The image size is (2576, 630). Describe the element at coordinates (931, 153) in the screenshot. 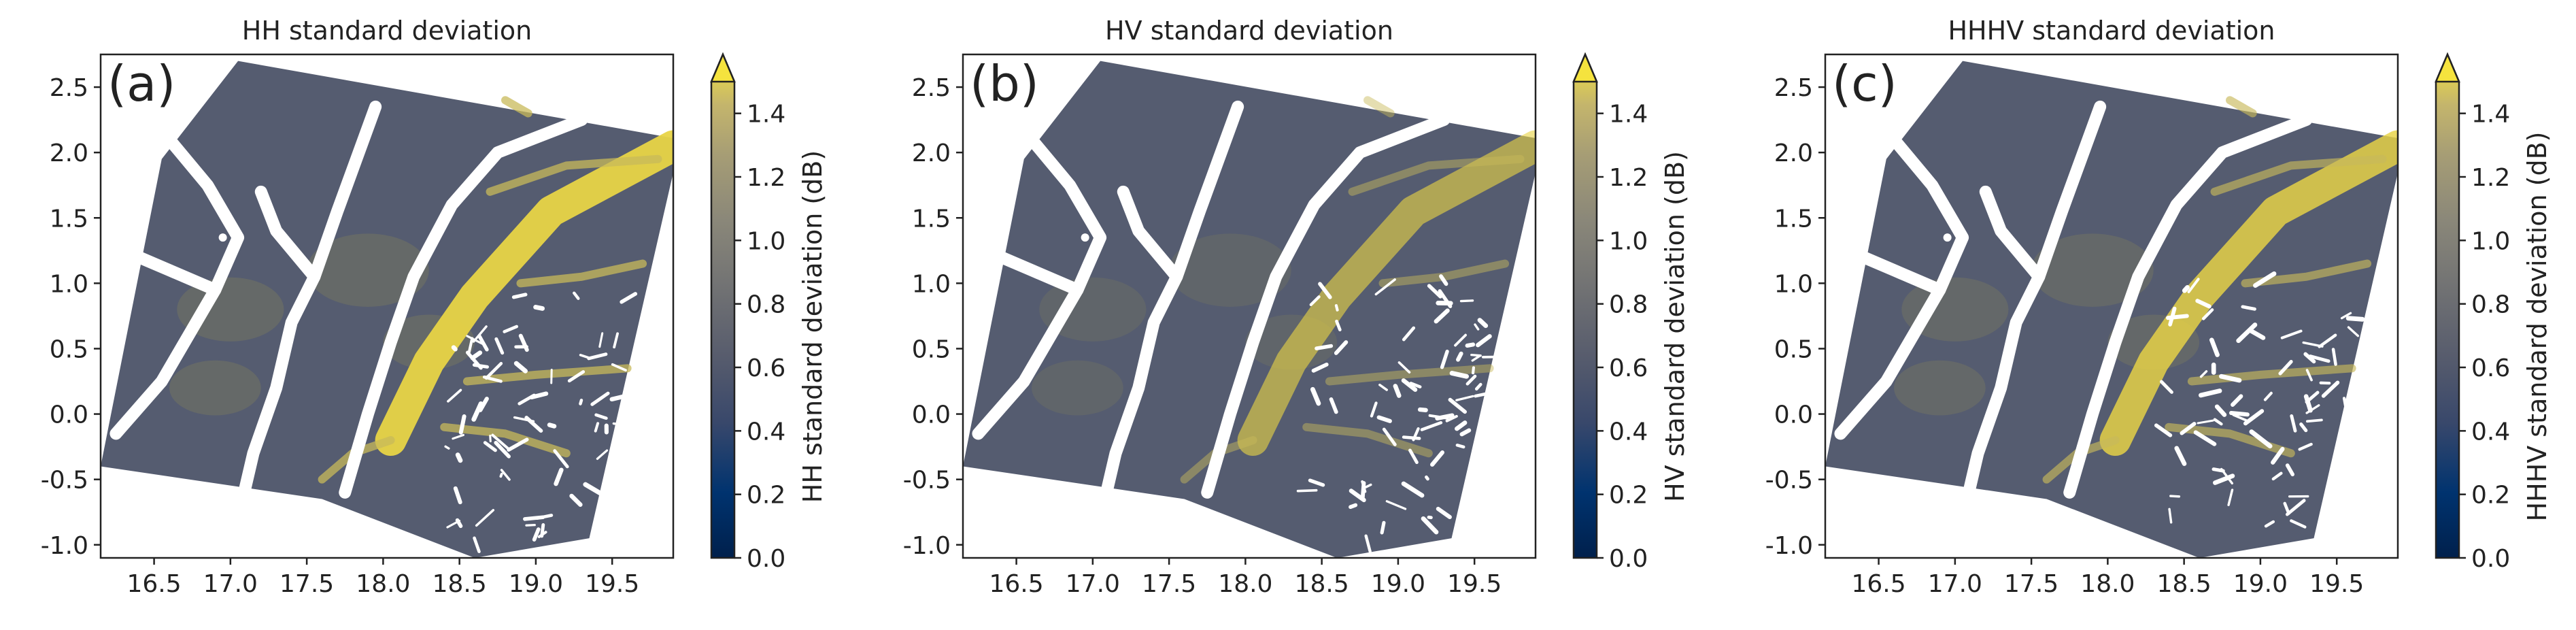

I see `y-tick-label: 2.0` at that location.